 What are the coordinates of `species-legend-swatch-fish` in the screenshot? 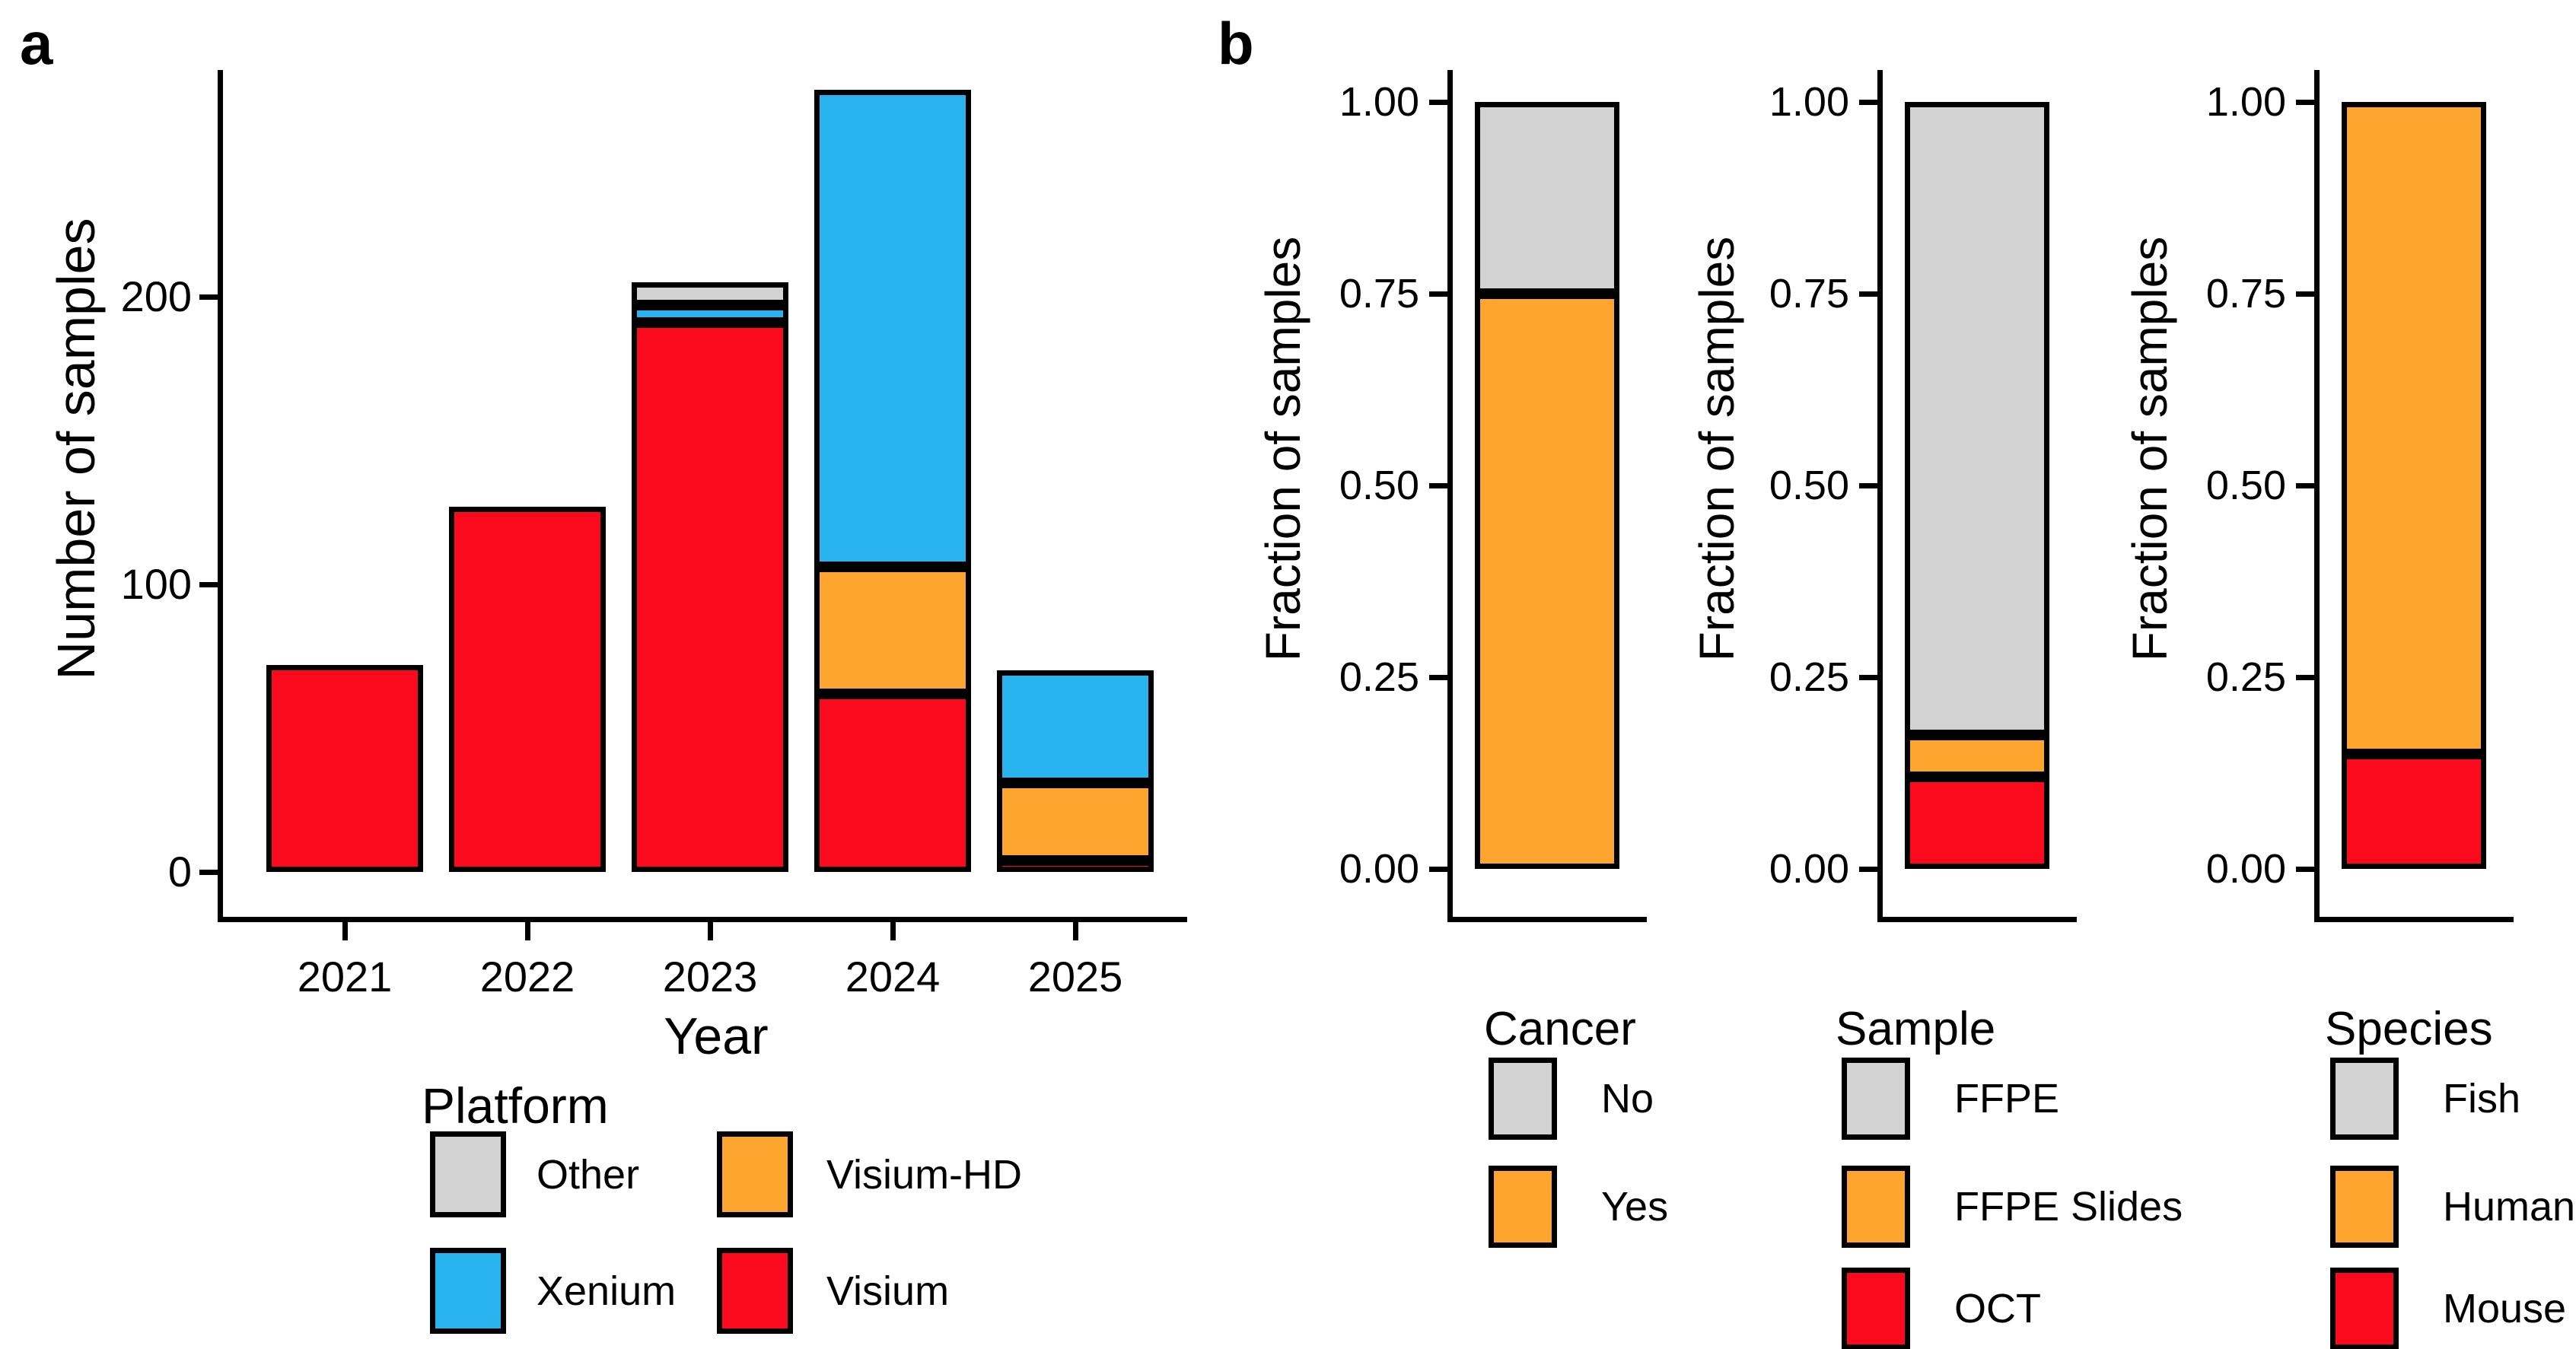 It's located at (2364, 1099).